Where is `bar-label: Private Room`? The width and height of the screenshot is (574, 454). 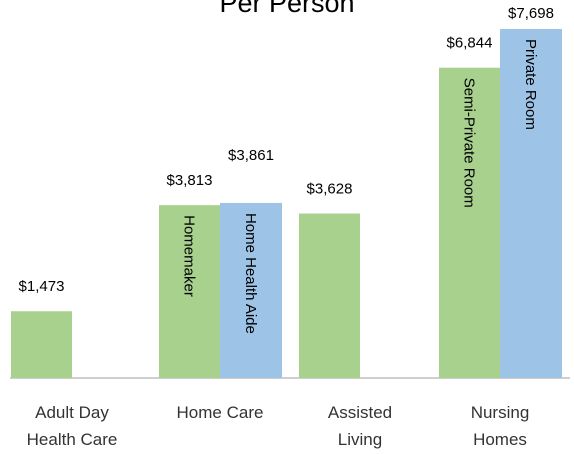 bar-label: Private Room is located at coordinates (530, 84).